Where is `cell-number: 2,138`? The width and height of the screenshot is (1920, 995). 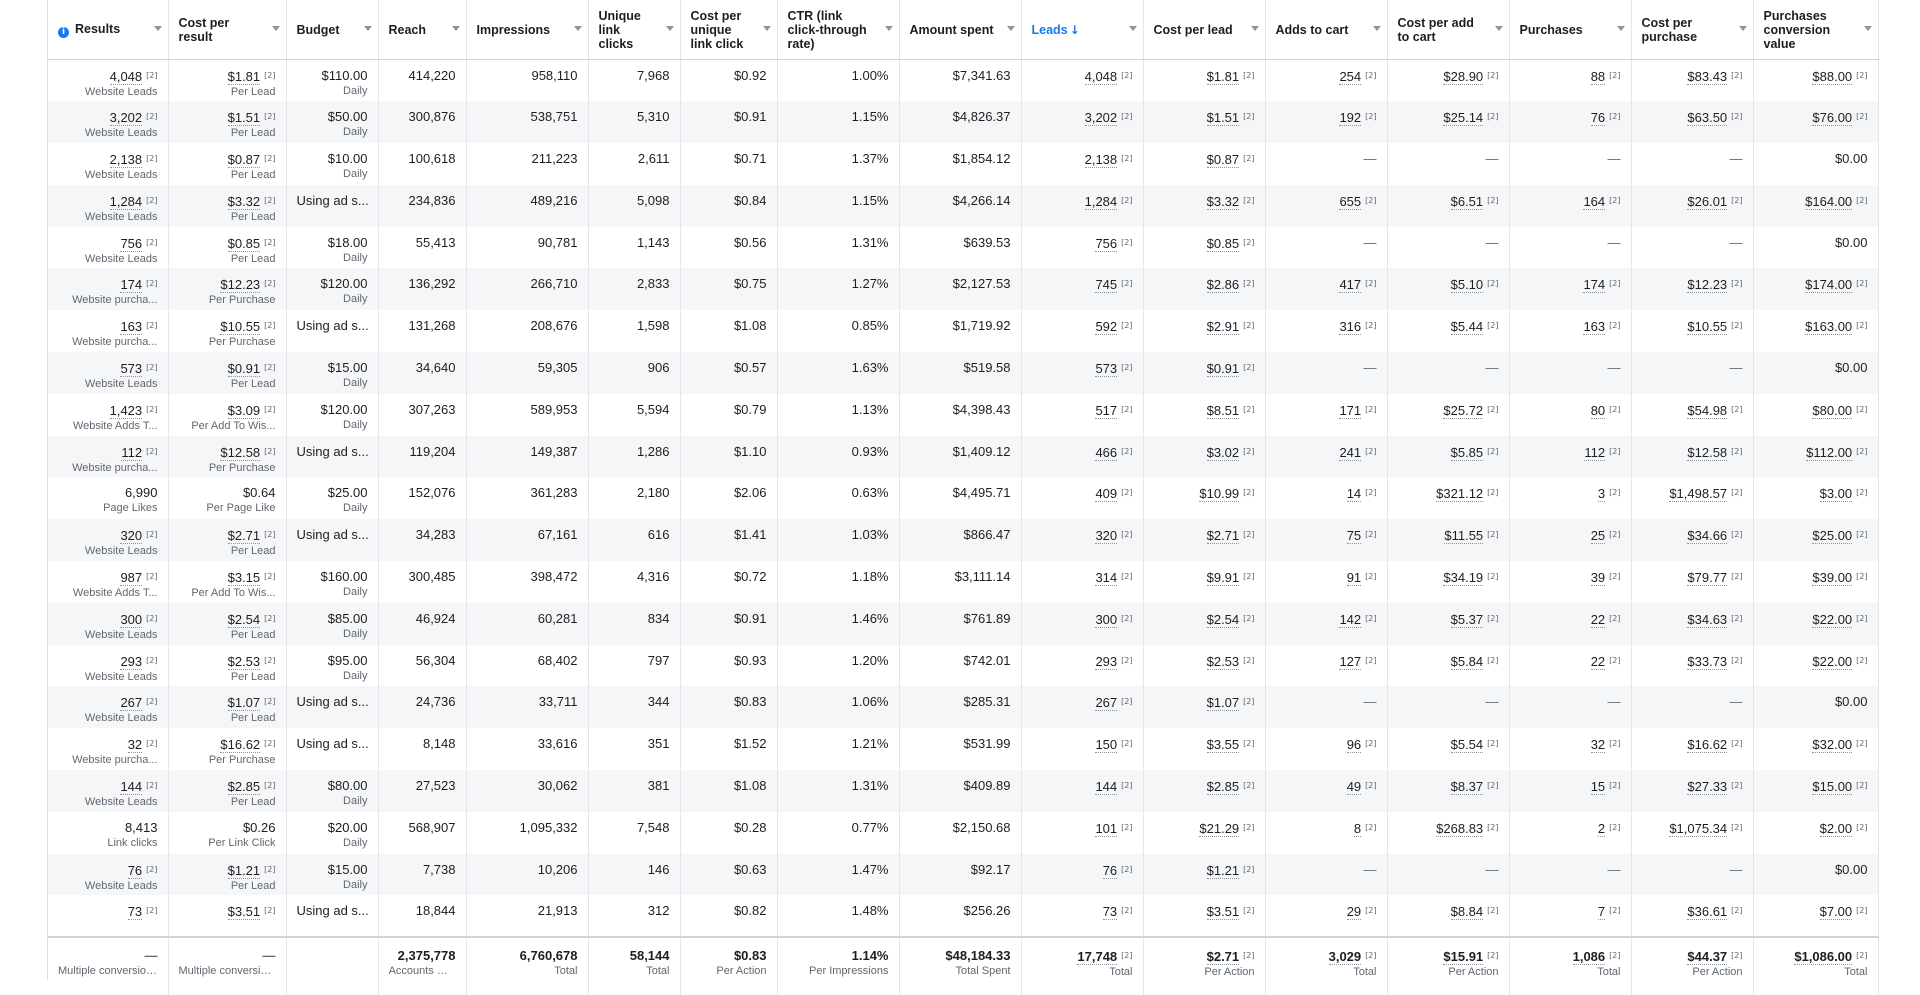
cell-number: 2,138 is located at coordinates (1101, 160).